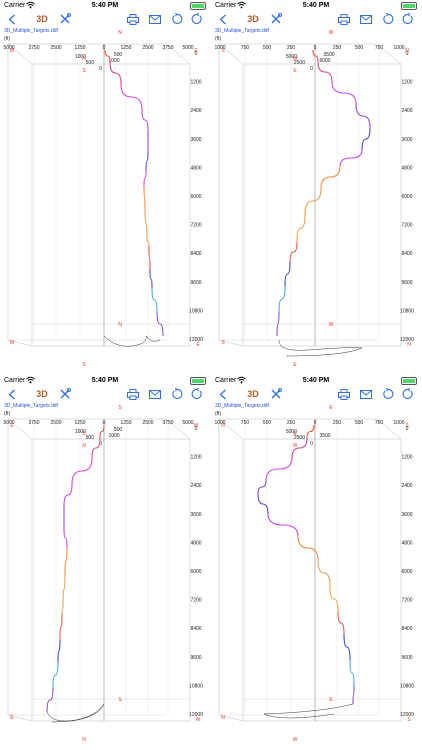  What do you see at coordinates (12, 718) in the screenshot?
I see `compass-bot-left: E` at bounding box center [12, 718].